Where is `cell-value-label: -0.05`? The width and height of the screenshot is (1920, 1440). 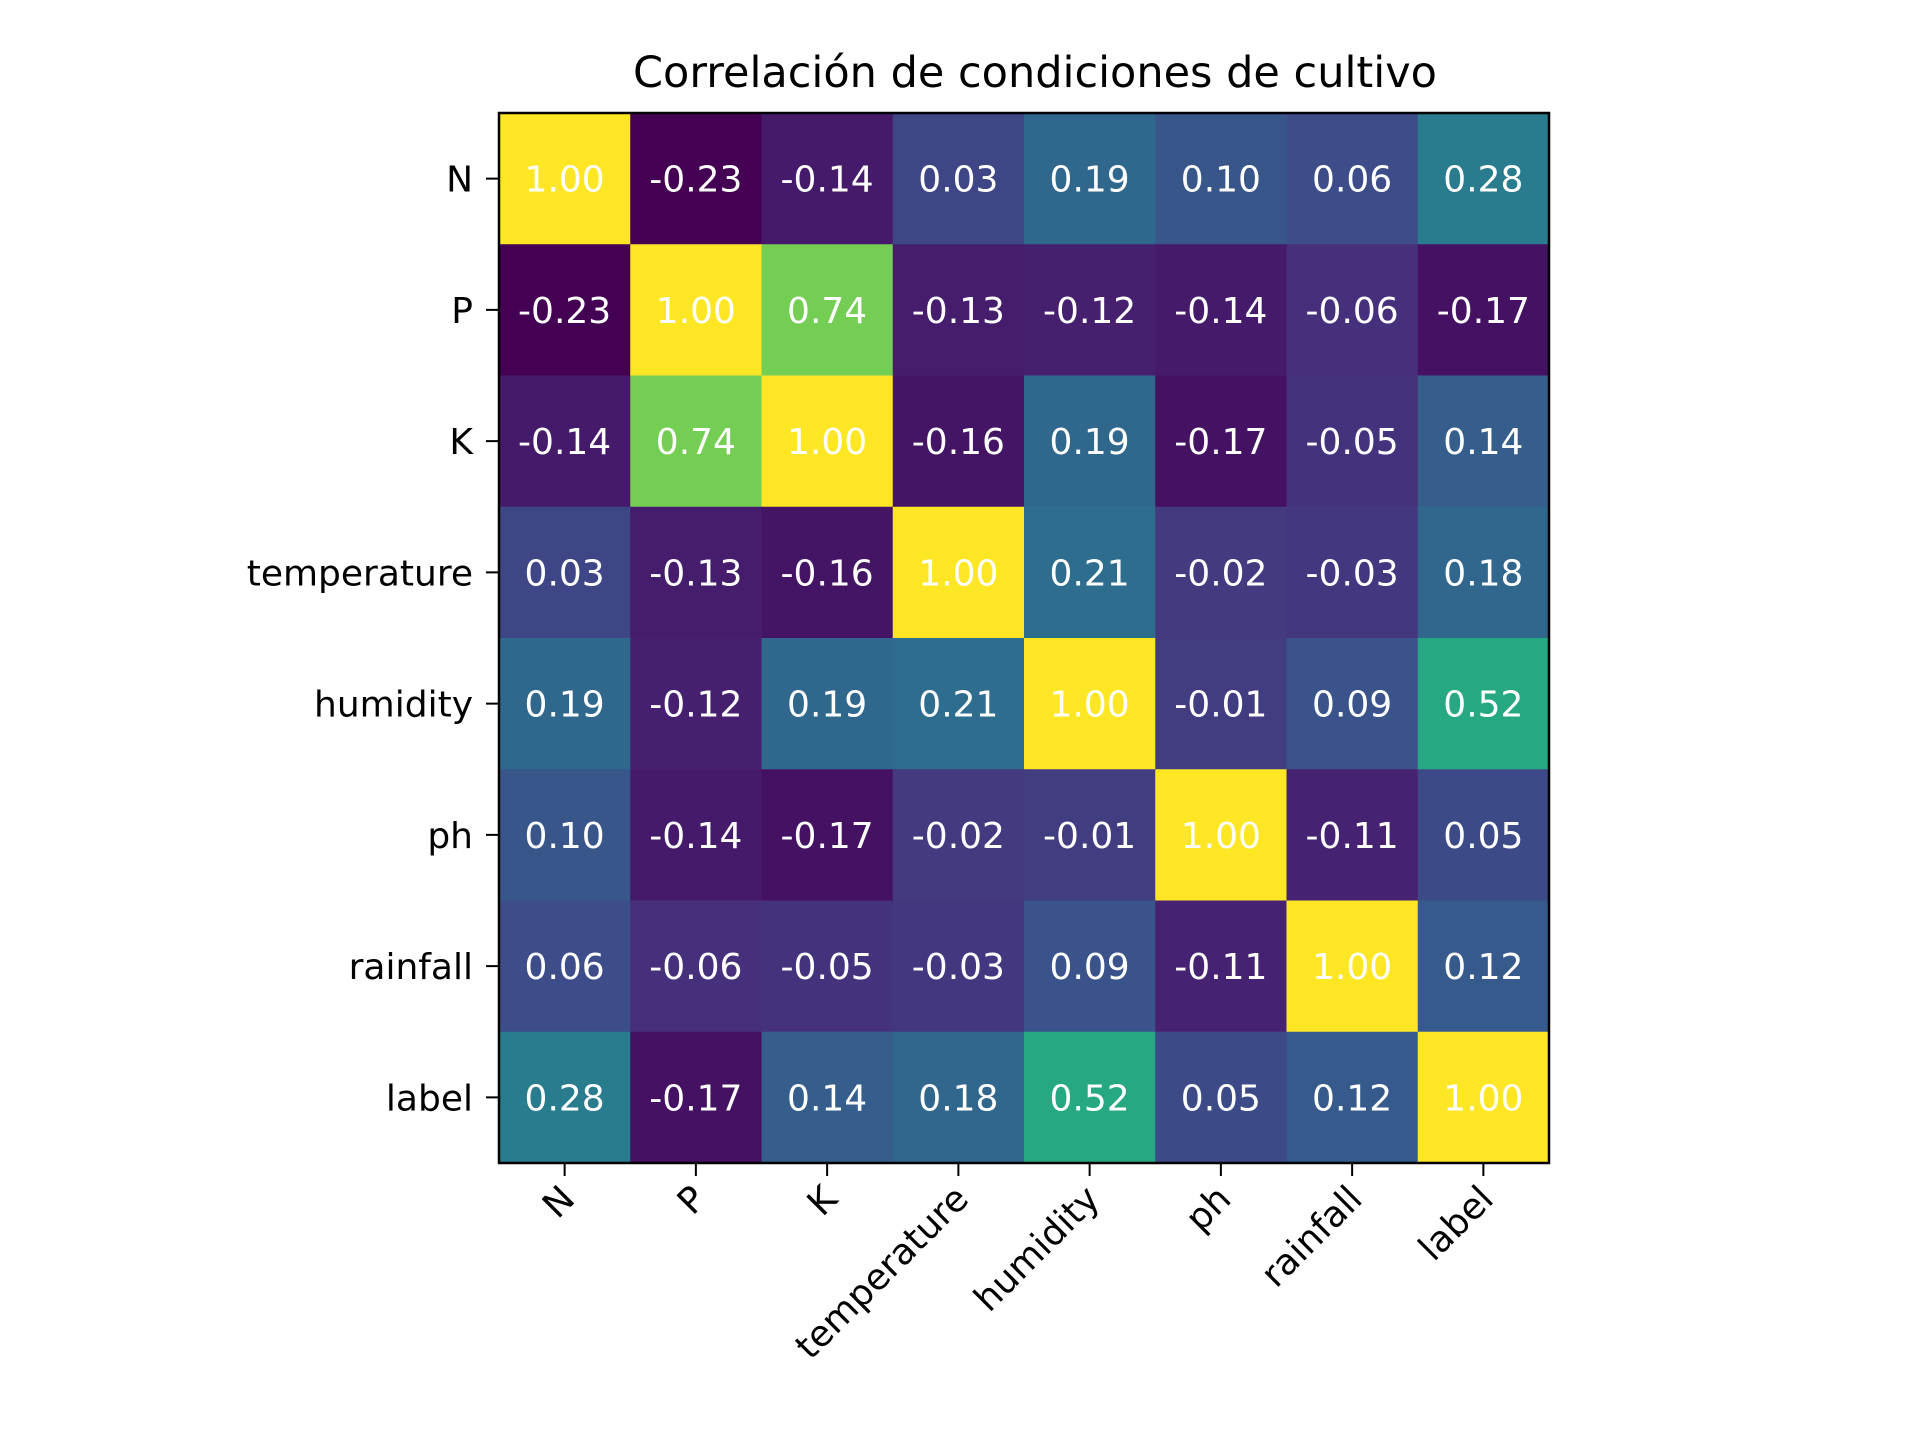
cell-value-label: -0.05 is located at coordinates (1352, 442).